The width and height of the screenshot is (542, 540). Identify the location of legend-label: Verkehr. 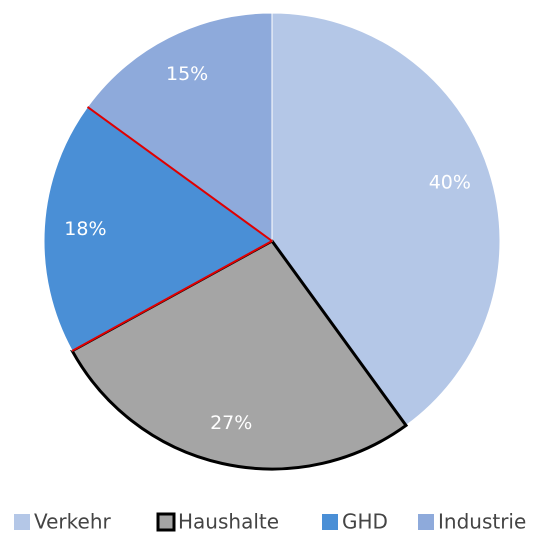
(73, 522).